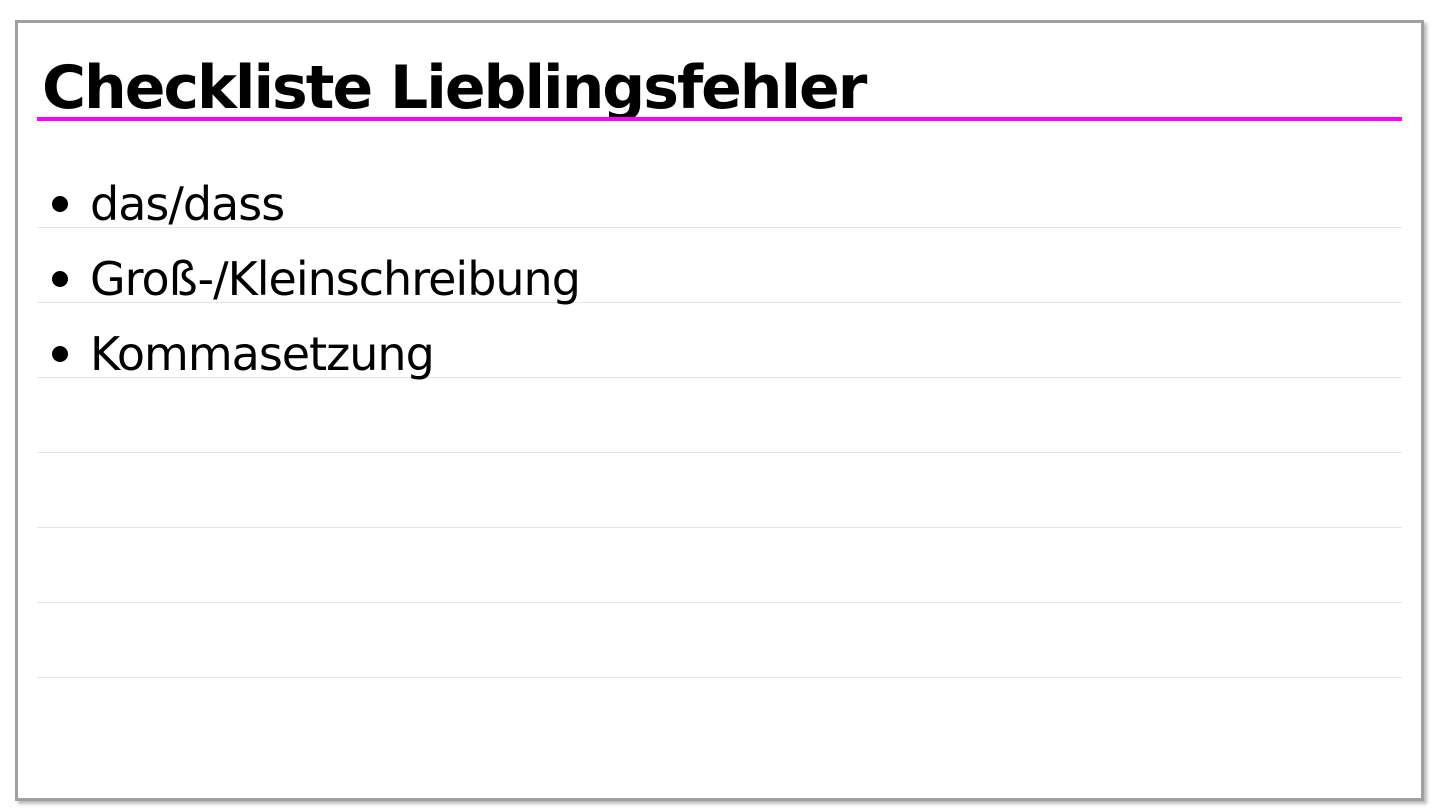  I want to click on bullet-item: Kommasetzung, so click(243, 354).